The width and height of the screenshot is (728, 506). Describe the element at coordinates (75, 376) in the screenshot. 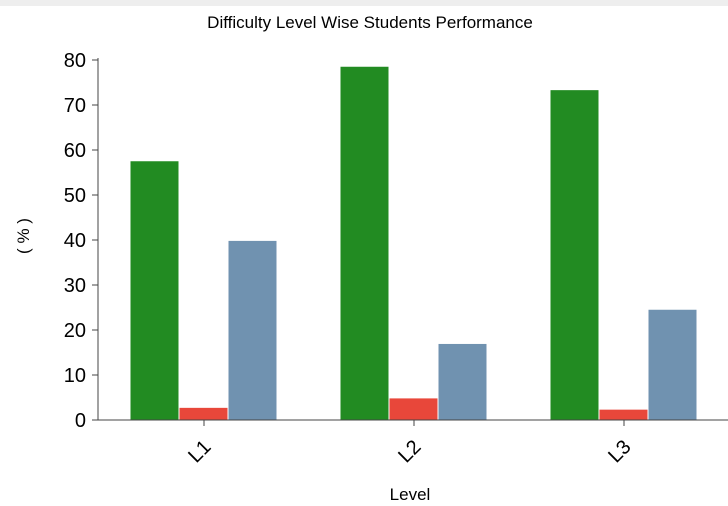

I see `y-tick-label: 10` at that location.